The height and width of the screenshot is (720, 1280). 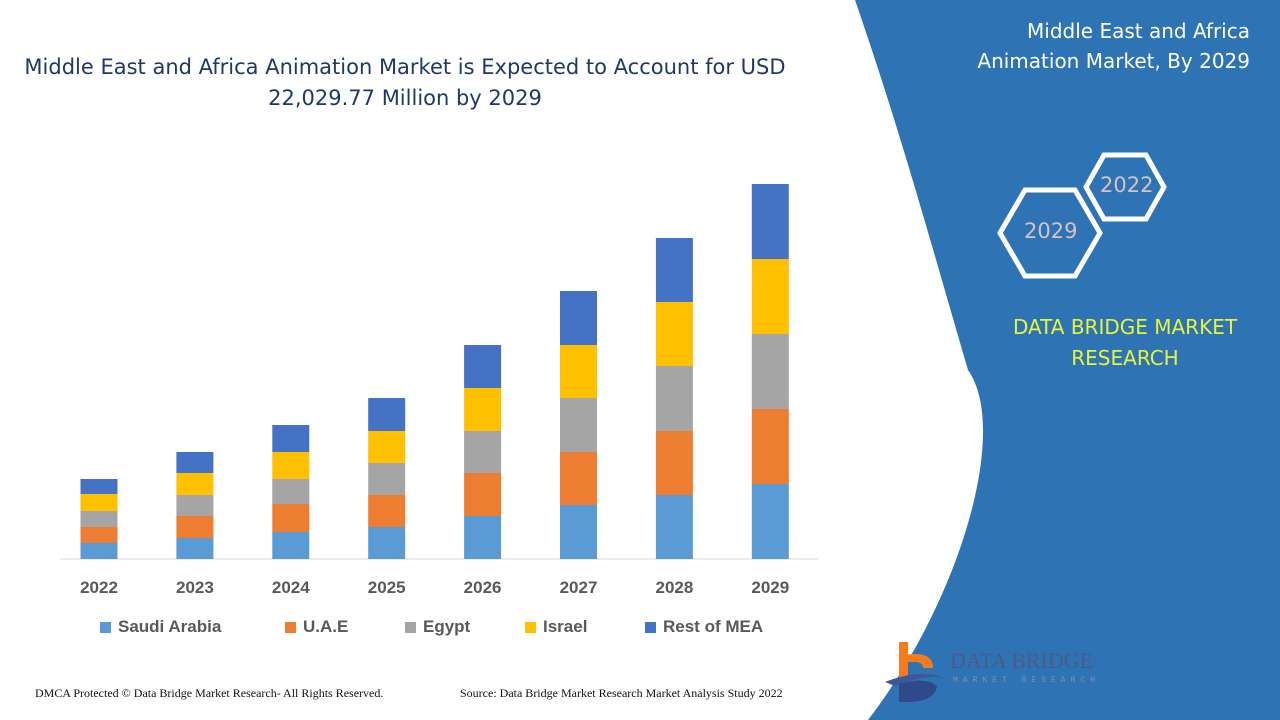 What do you see at coordinates (770, 371) in the screenshot?
I see `bar-segment-2029-egypt` at bounding box center [770, 371].